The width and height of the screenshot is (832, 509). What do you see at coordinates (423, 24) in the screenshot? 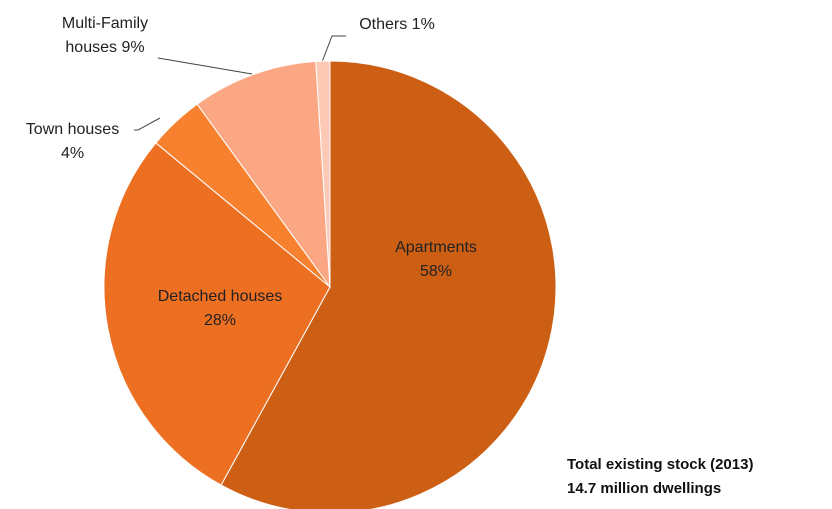
I see `value-label: 1%` at bounding box center [423, 24].